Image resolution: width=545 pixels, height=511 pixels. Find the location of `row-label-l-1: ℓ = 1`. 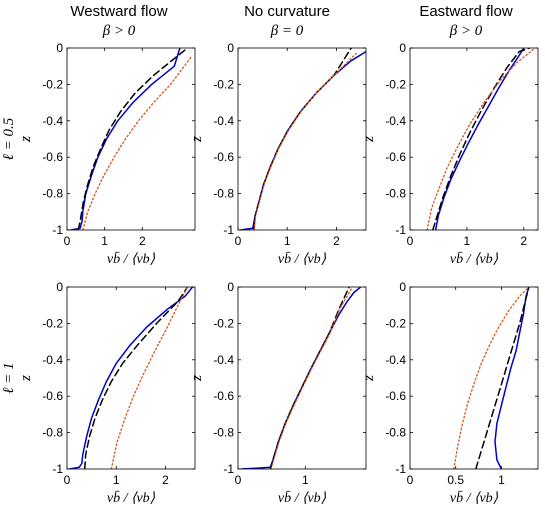

row-label-l-1: ℓ = 1 is located at coordinates (9, 377).